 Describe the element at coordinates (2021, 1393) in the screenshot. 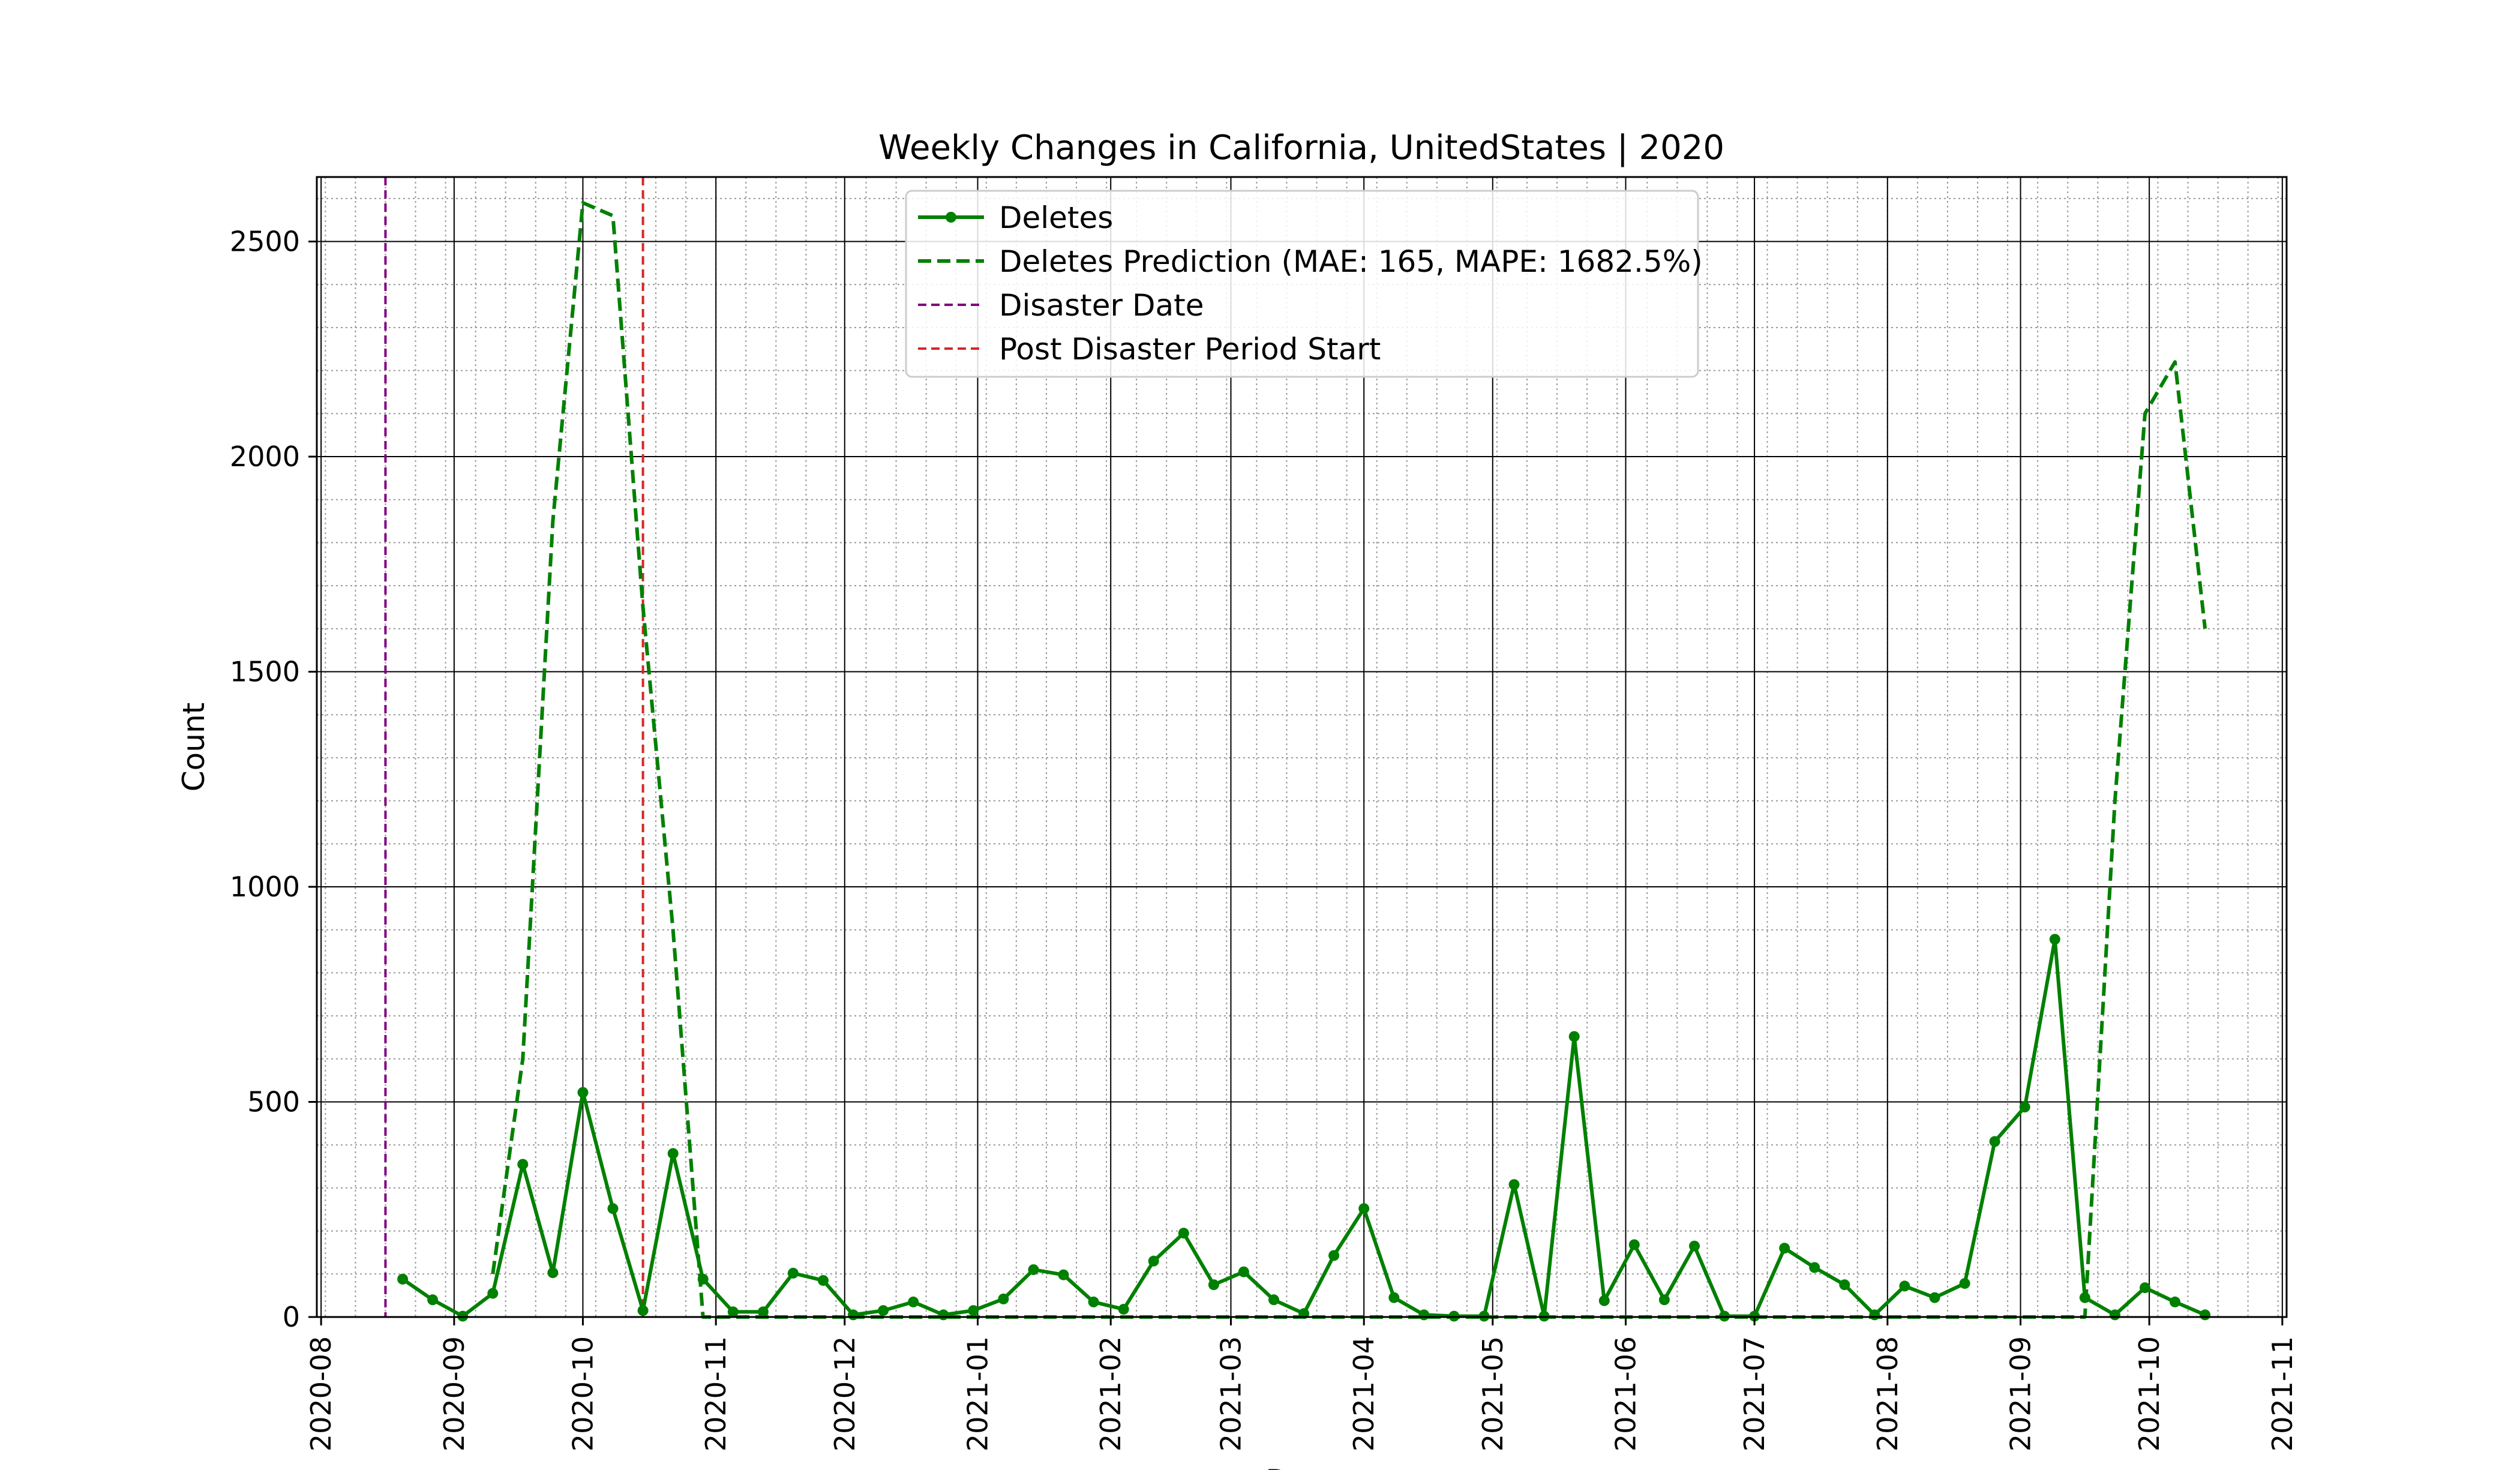

I see `x-tick-label: 2021-09` at that location.